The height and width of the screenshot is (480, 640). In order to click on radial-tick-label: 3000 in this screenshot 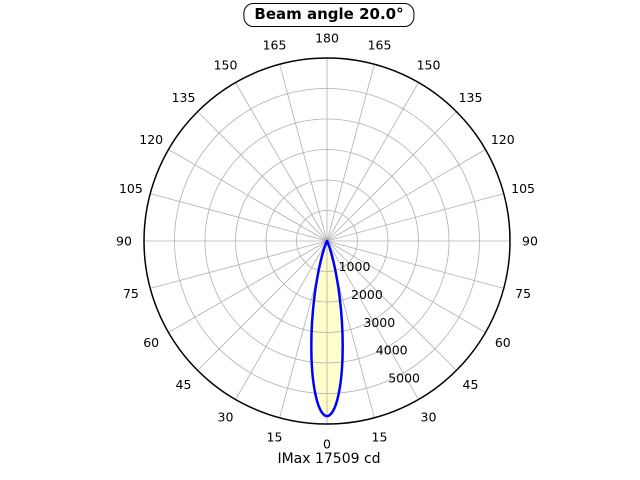, I will do `click(379, 322)`.